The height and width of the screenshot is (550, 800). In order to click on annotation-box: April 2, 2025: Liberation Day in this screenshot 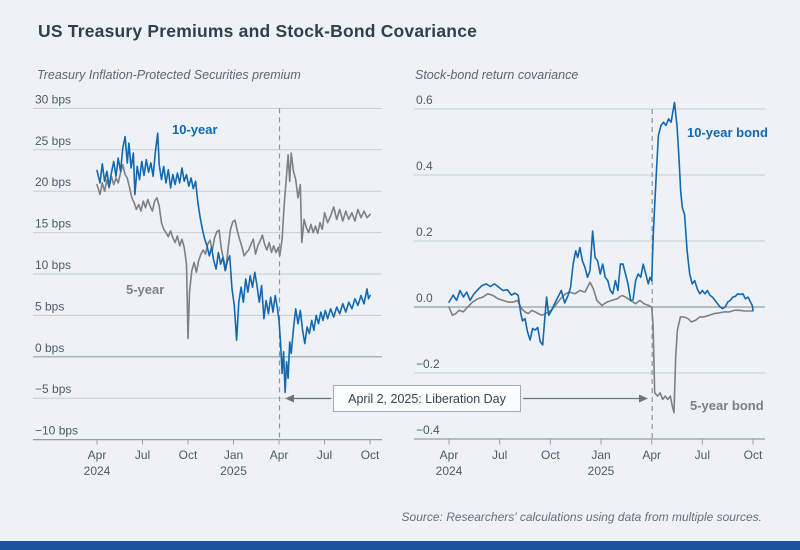, I will do `click(427, 398)`.